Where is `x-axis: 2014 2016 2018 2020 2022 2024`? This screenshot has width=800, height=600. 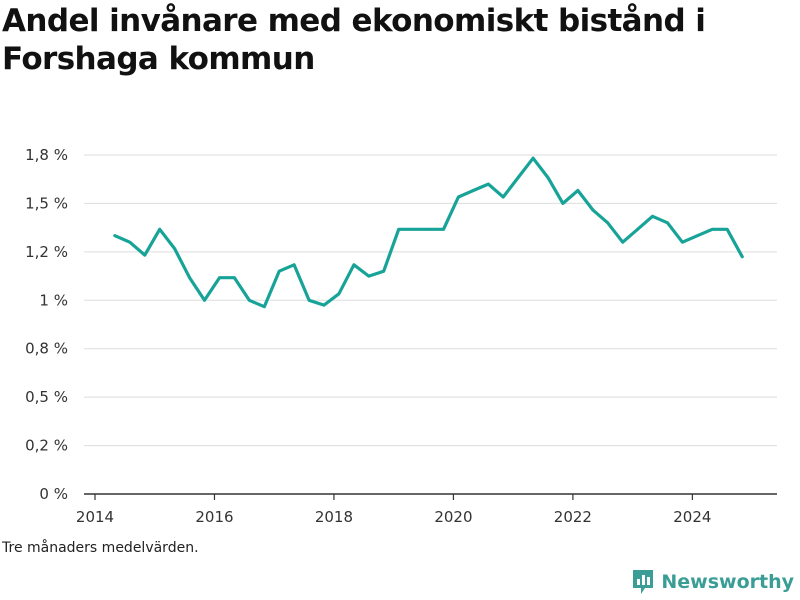 x-axis: 2014 2016 2018 2020 2022 2024 is located at coordinates (426, 509).